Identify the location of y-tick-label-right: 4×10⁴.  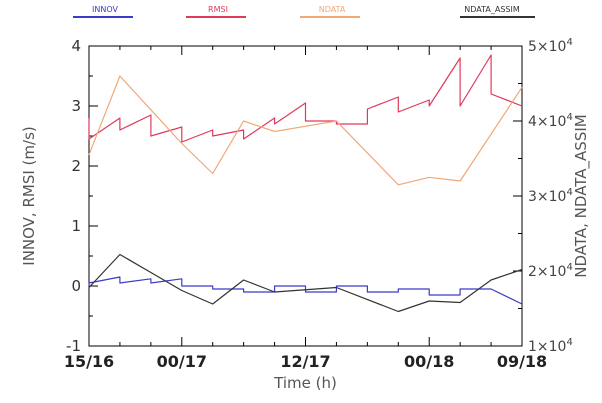
(550, 121).